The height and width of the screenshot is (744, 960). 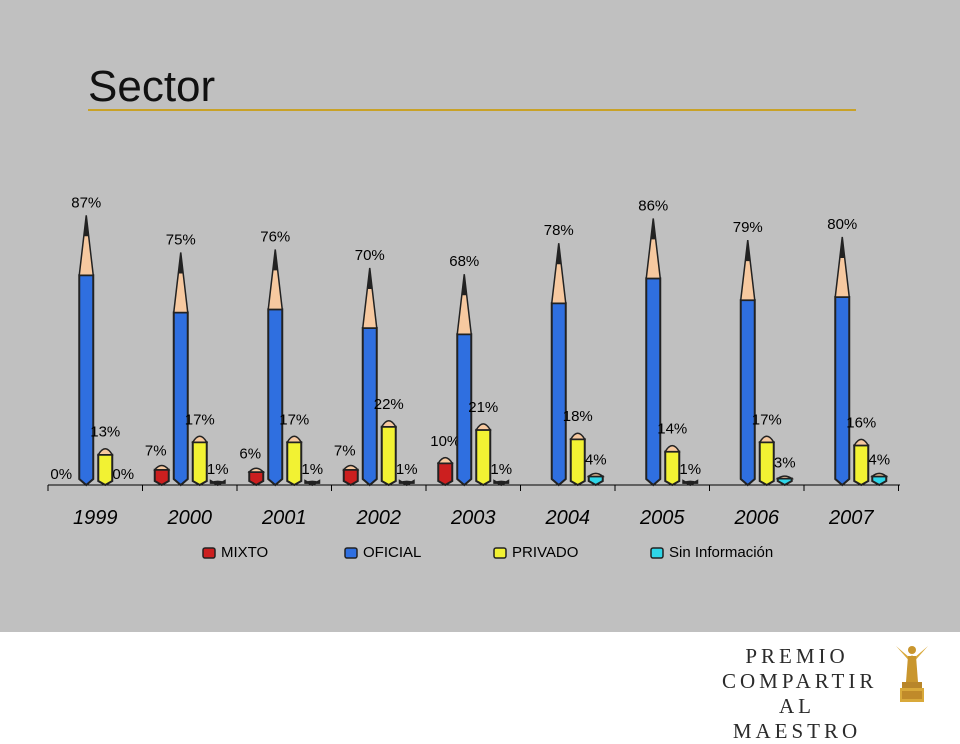 I want to click on data-label: 75%, so click(x=181, y=240).